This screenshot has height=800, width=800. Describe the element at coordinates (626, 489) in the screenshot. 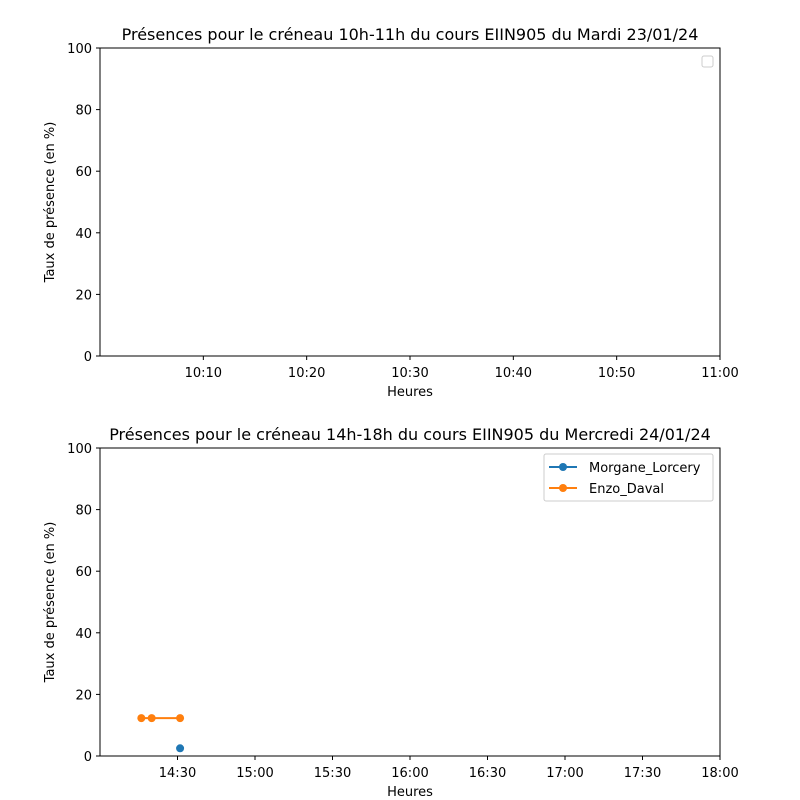

I see `legend-label: Enzo_Daval` at that location.